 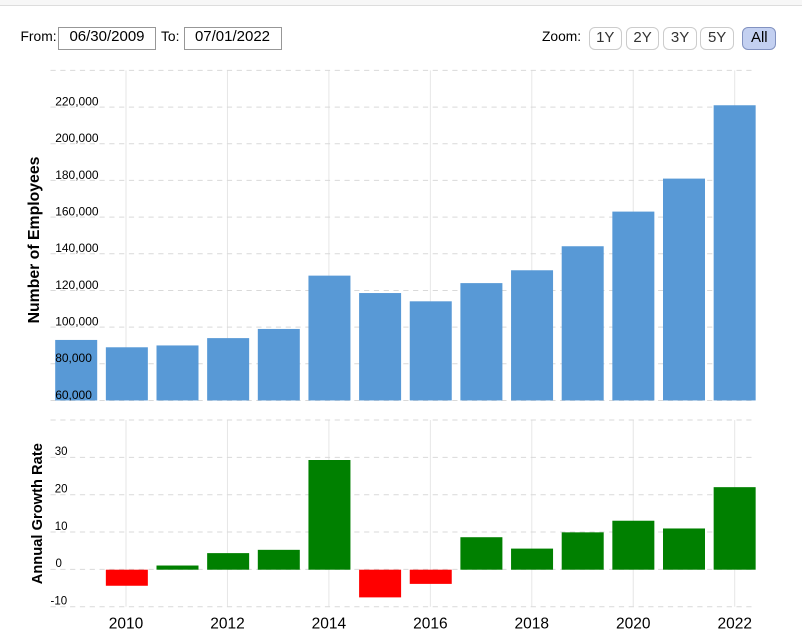 What do you see at coordinates (61, 527) in the screenshot?
I see `svg-text: 10` at bounding box center [61, 527].